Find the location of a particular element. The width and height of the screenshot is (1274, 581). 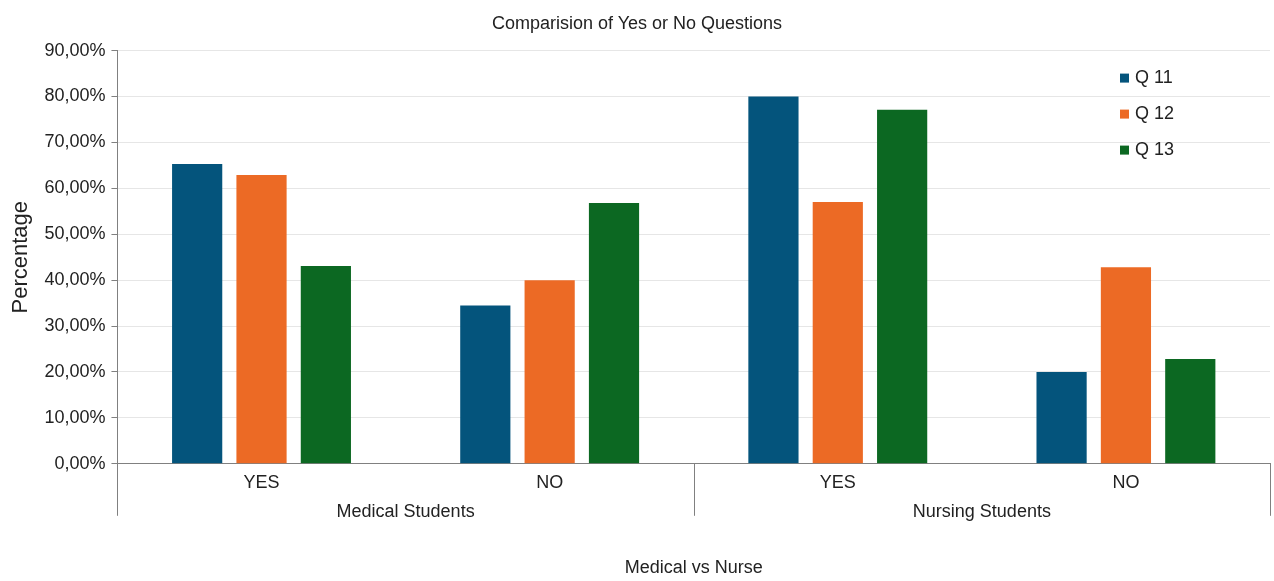

y-tick-label: 80,00% is located at coordinates (75, 95).